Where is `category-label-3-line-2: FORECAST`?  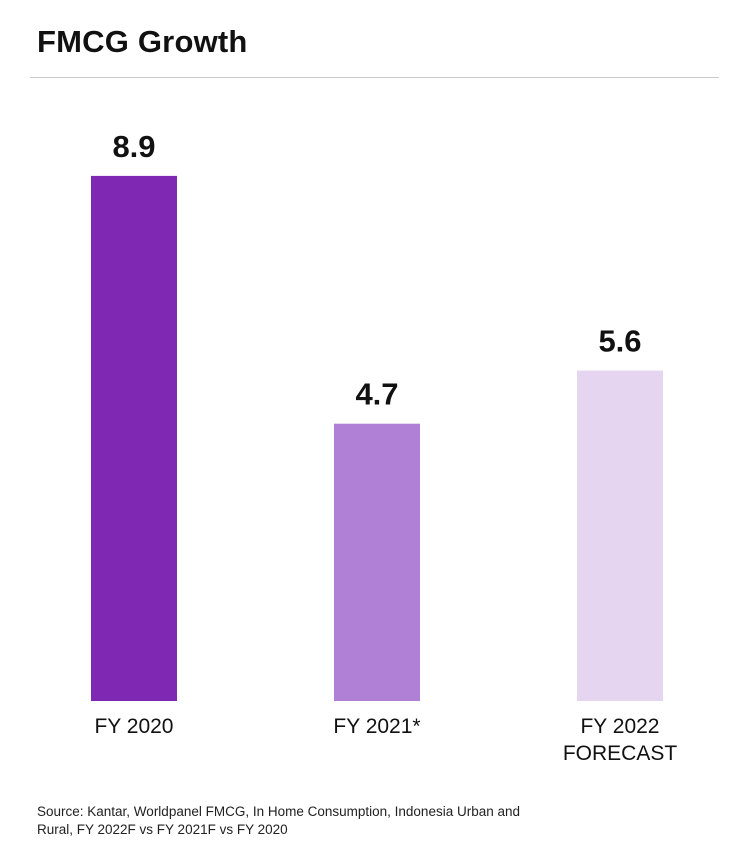 category-label-3-line-2: FORECAST is located at coordinates (620, 753).